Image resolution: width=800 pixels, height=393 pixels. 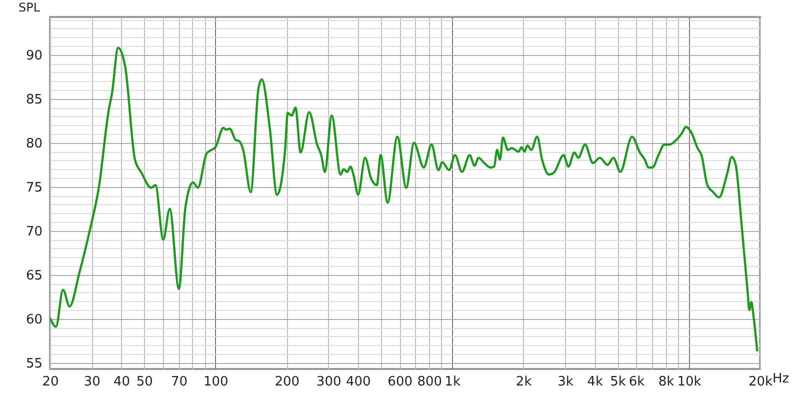 I want to click on x-tick-label: 400, so click(x=358, y=382).